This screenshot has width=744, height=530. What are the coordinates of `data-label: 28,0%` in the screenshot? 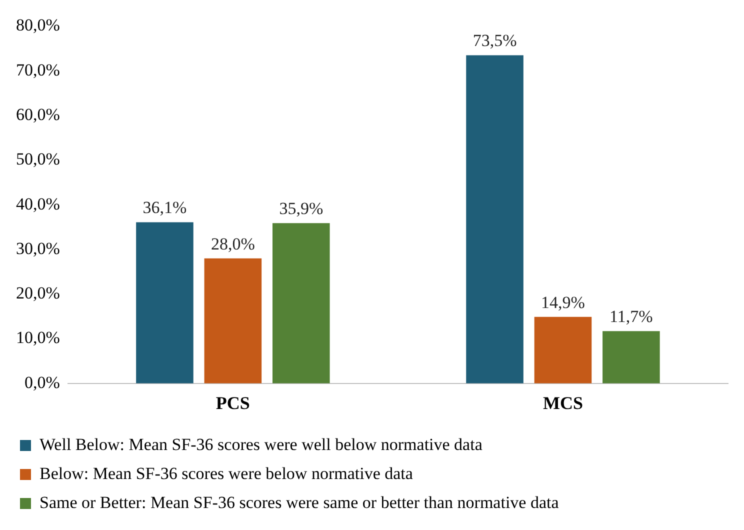 It's located at (232, 244).